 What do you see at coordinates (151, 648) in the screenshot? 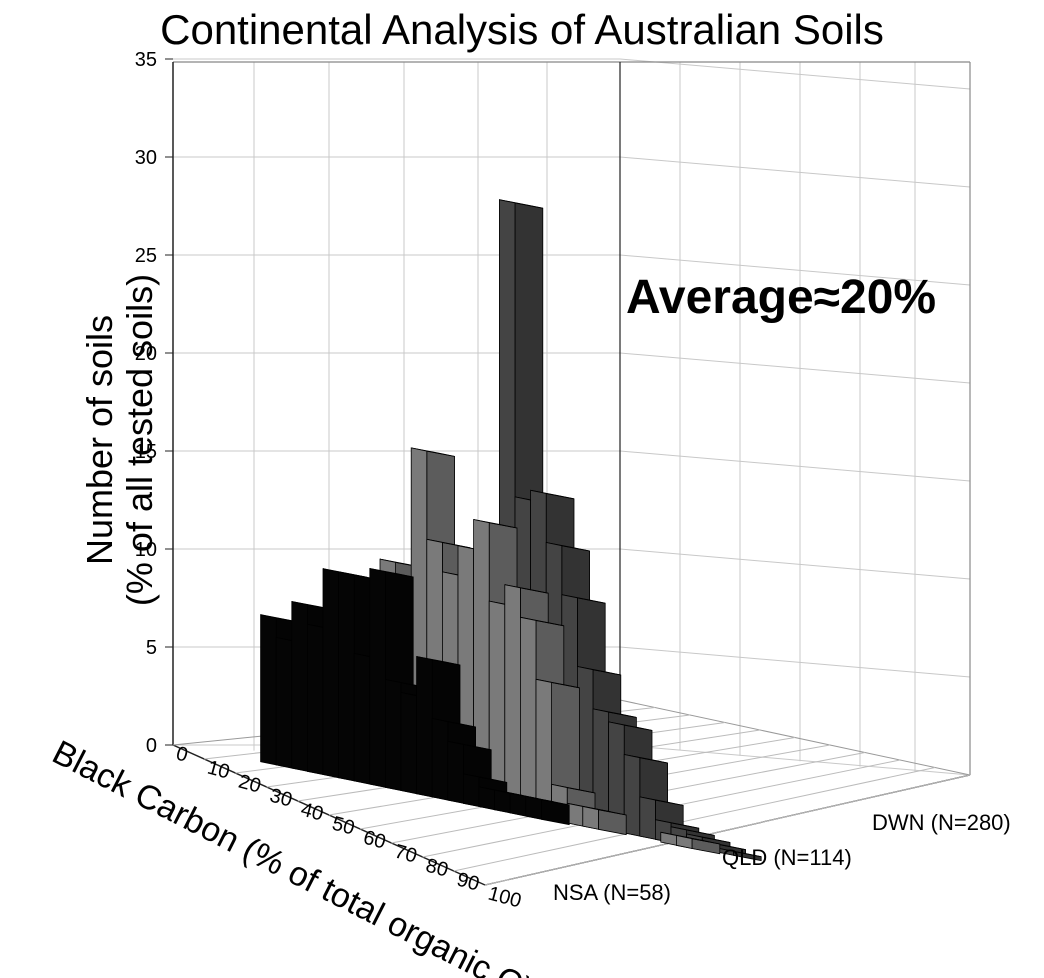
I see `y-tick-label: 5` at bounding box center [151, 648].